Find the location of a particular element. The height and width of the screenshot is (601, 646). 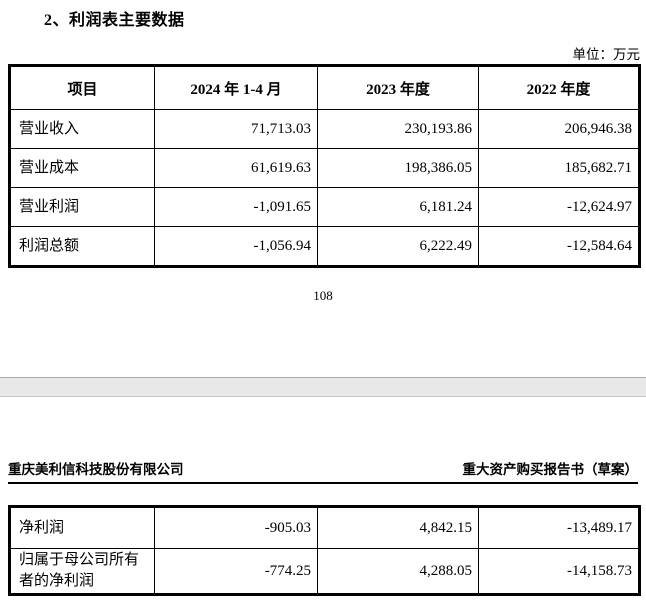

value-cell: -1,091.65 is located at coordinates (236, 207).